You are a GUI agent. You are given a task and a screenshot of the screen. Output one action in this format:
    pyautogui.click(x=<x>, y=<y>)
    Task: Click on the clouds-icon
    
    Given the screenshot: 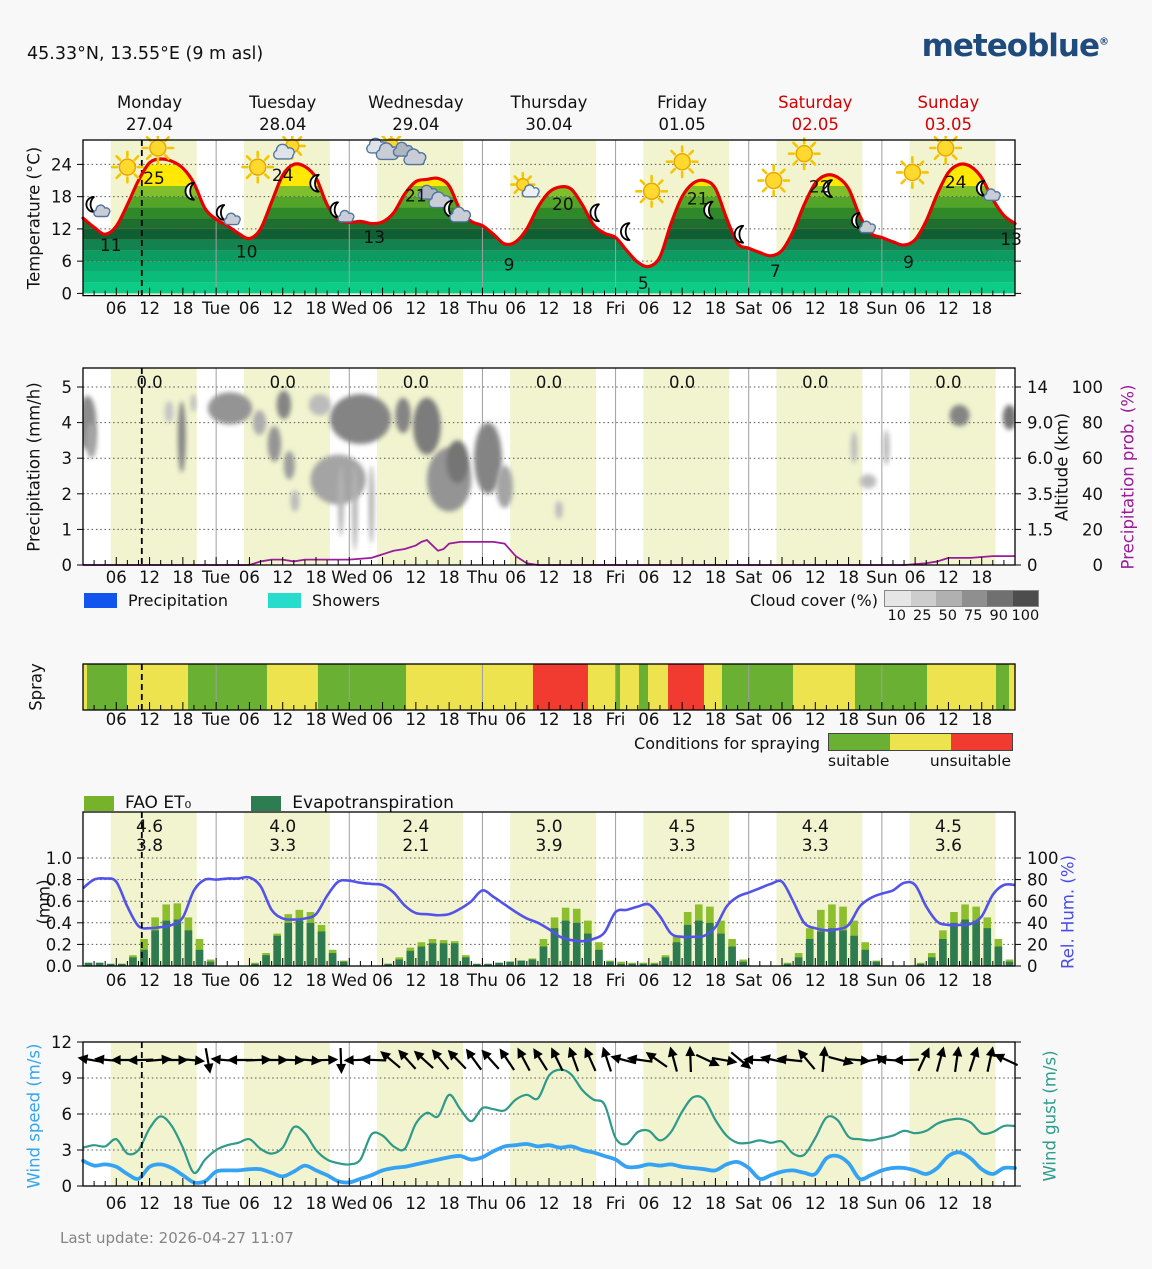 What is the action you would take?
    pyautogui.click(x=409, y=153)
    